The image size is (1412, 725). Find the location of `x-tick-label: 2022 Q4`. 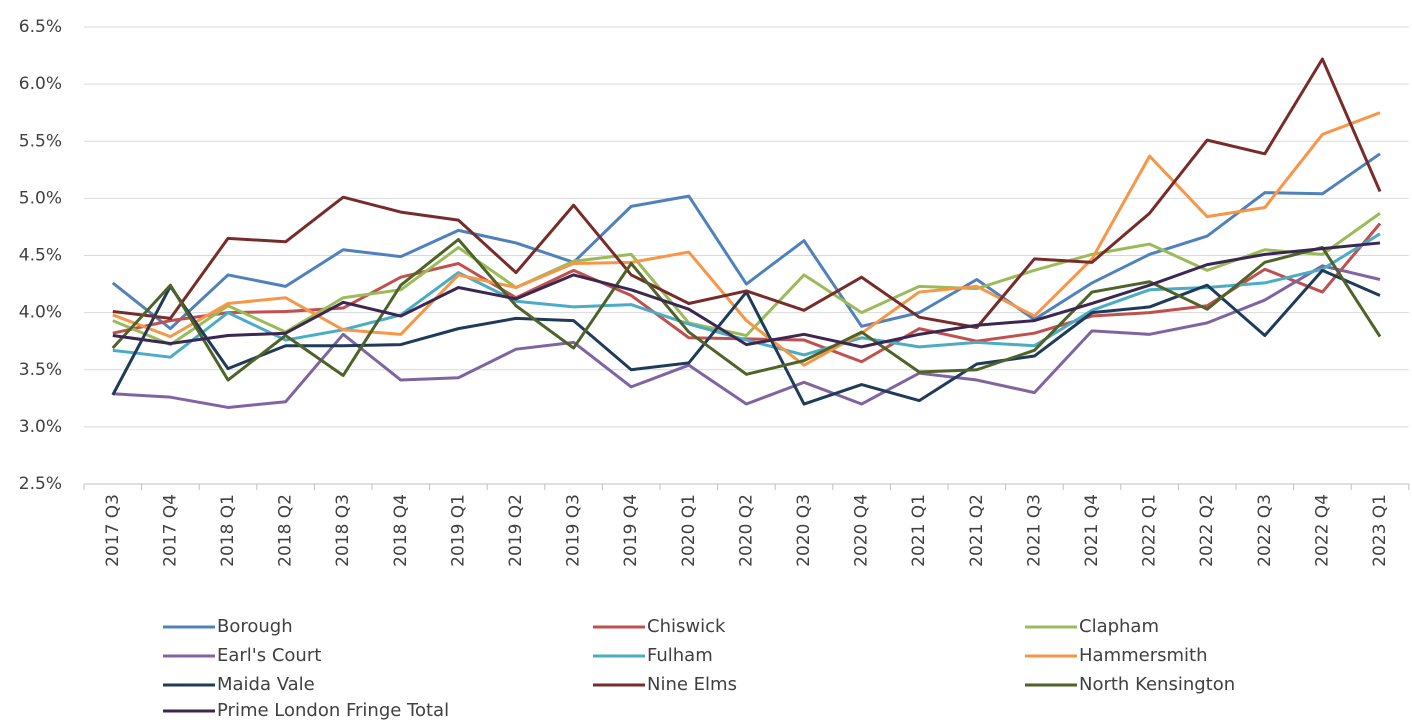

x-tick-label: 2022 Q4 is located at coordinates (1322, 530).